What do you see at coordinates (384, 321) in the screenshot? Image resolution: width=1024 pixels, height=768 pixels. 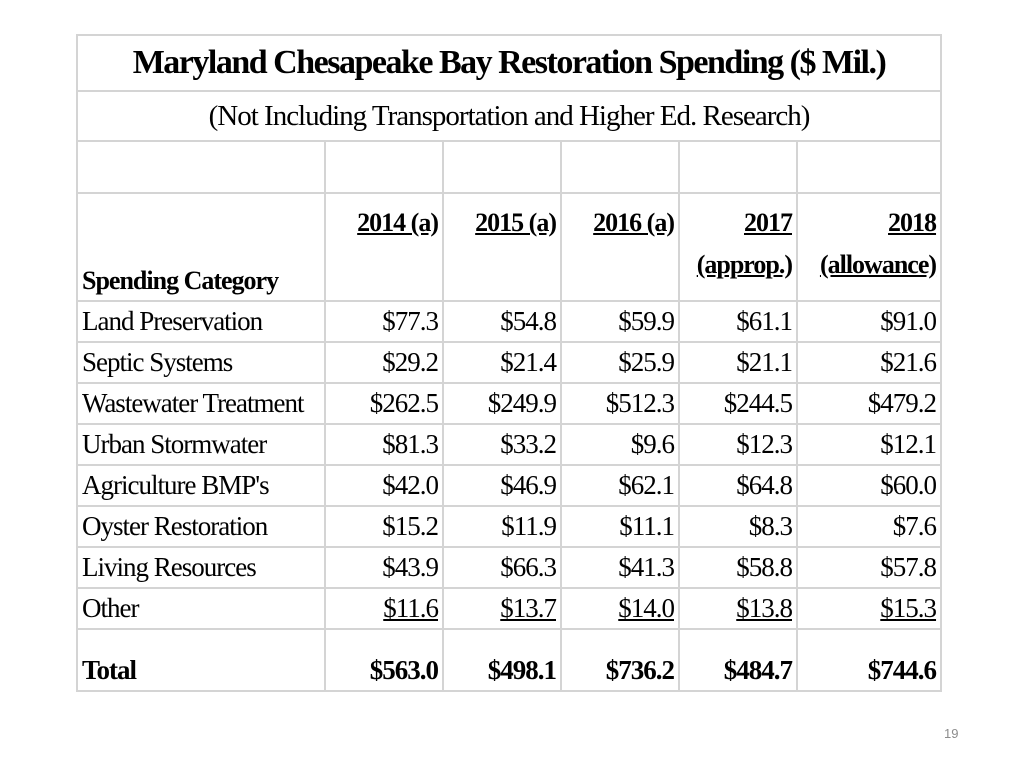 I see `cell-value: $77.3` at bounding box center [384, 321].